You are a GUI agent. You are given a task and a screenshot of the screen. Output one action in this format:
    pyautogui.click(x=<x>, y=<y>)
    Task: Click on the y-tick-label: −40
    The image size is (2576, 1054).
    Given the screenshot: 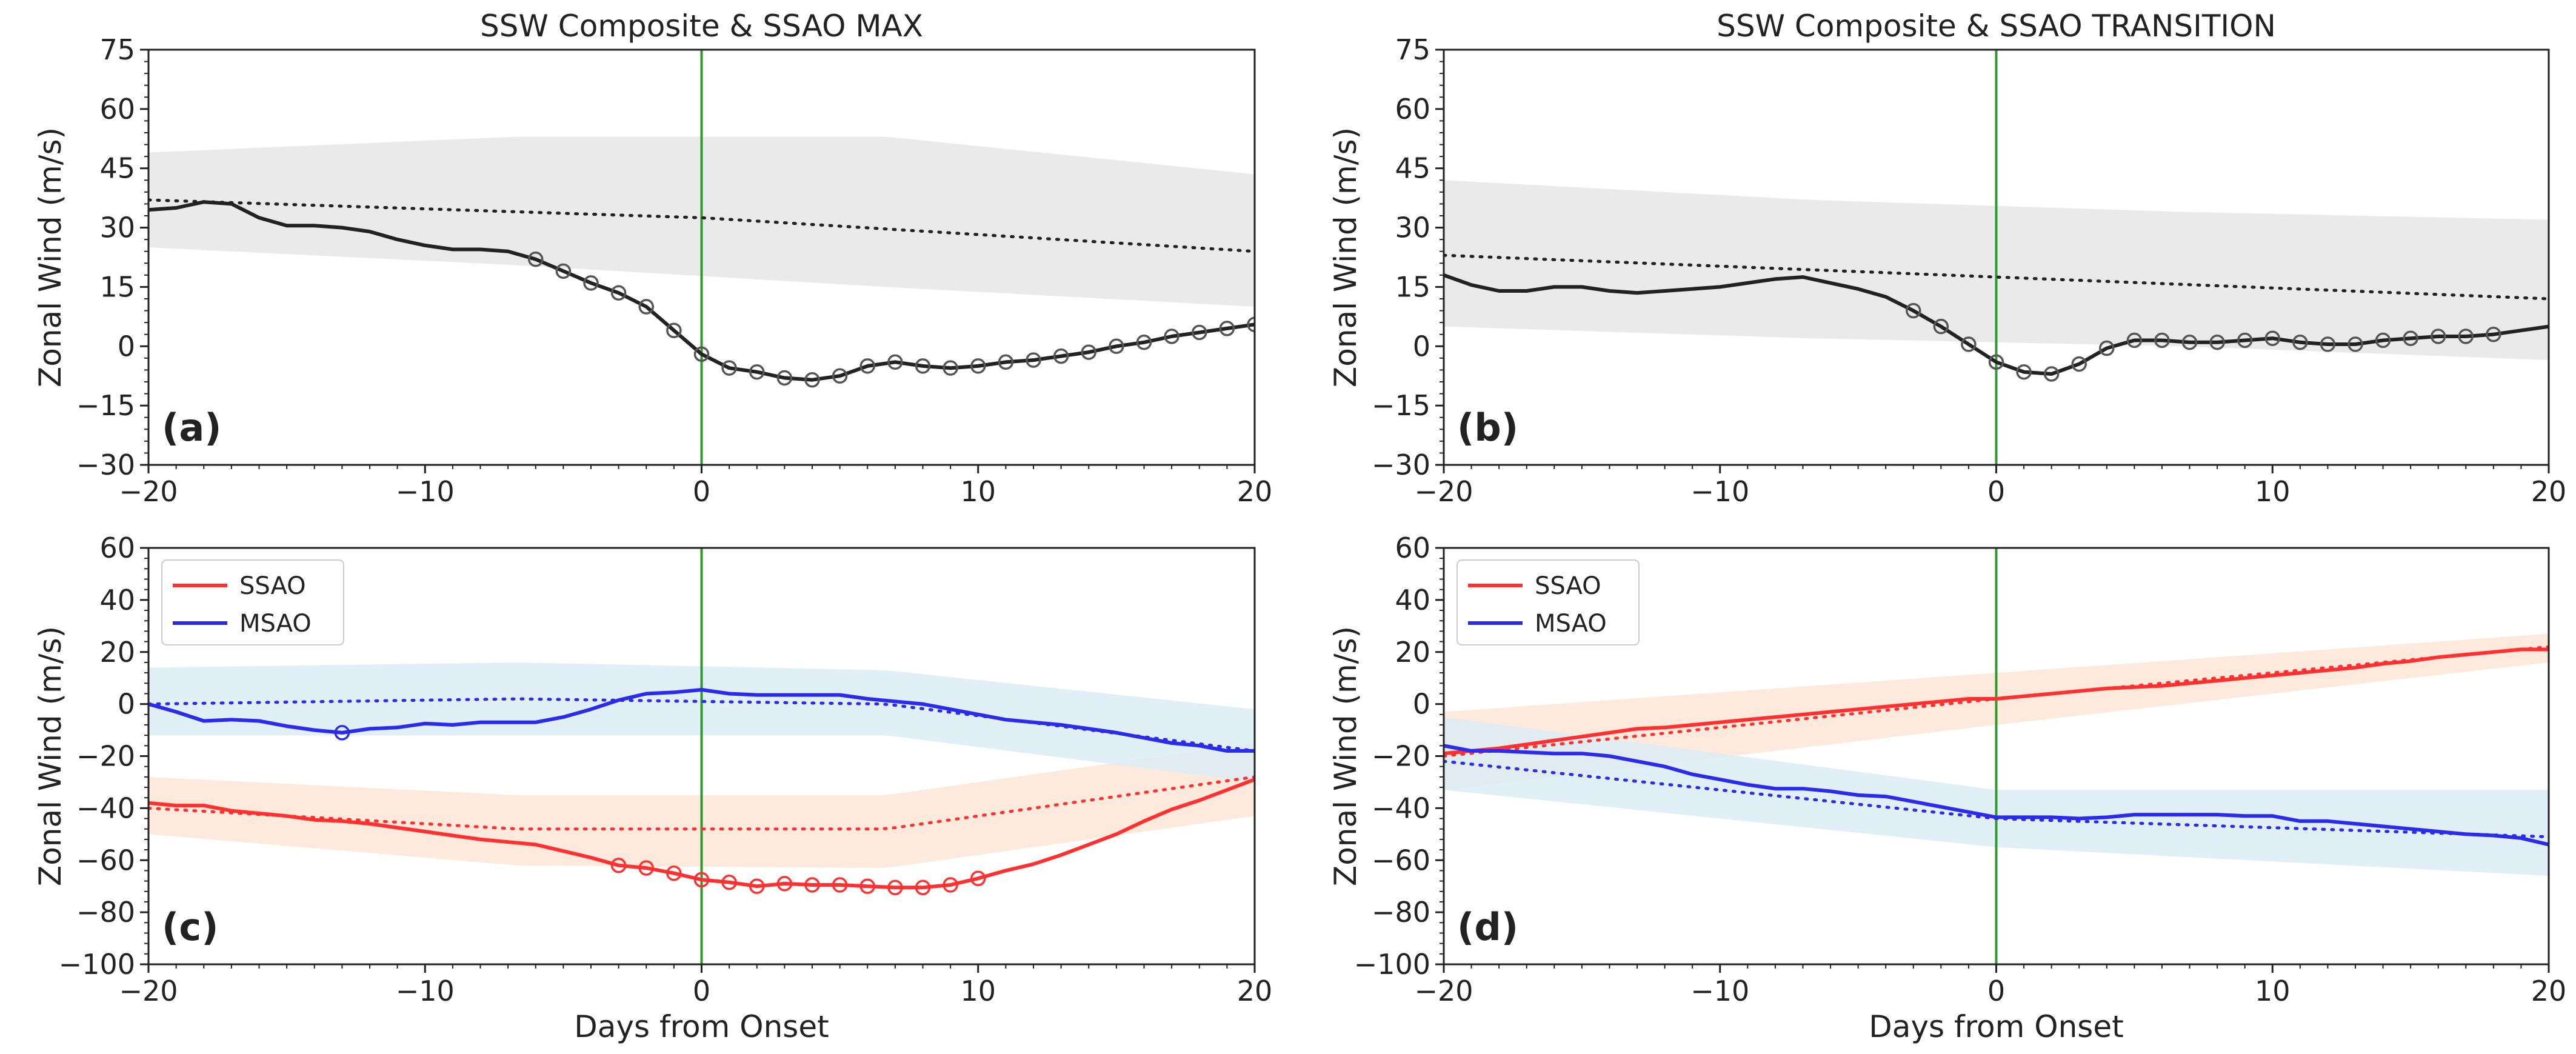 What is the action you would take?
    pyautogui.click(x=1401, y=808)
    